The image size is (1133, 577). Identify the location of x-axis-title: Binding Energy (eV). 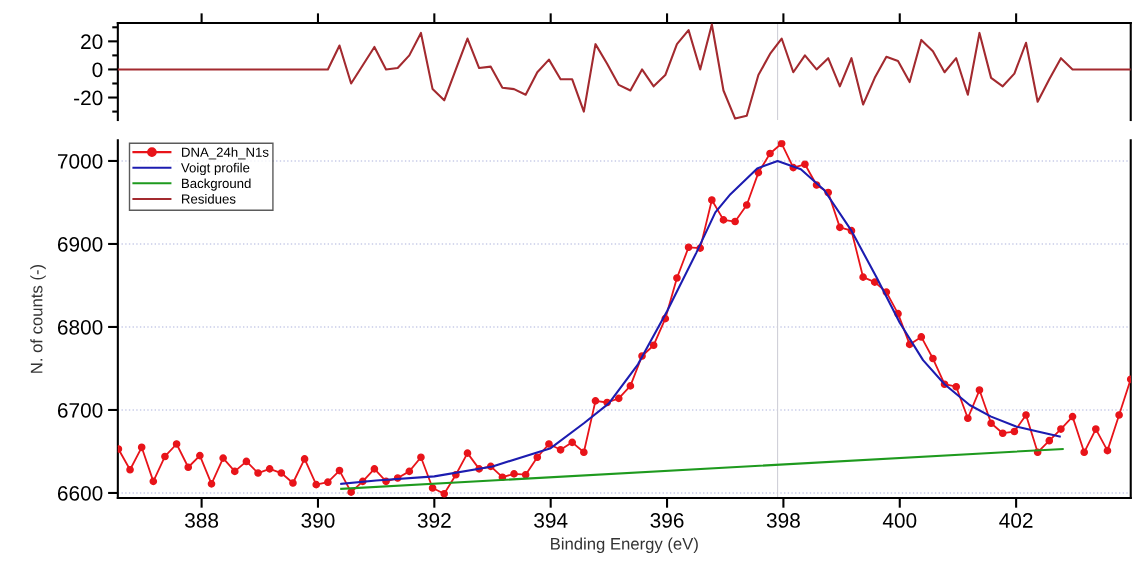
(624, 545).